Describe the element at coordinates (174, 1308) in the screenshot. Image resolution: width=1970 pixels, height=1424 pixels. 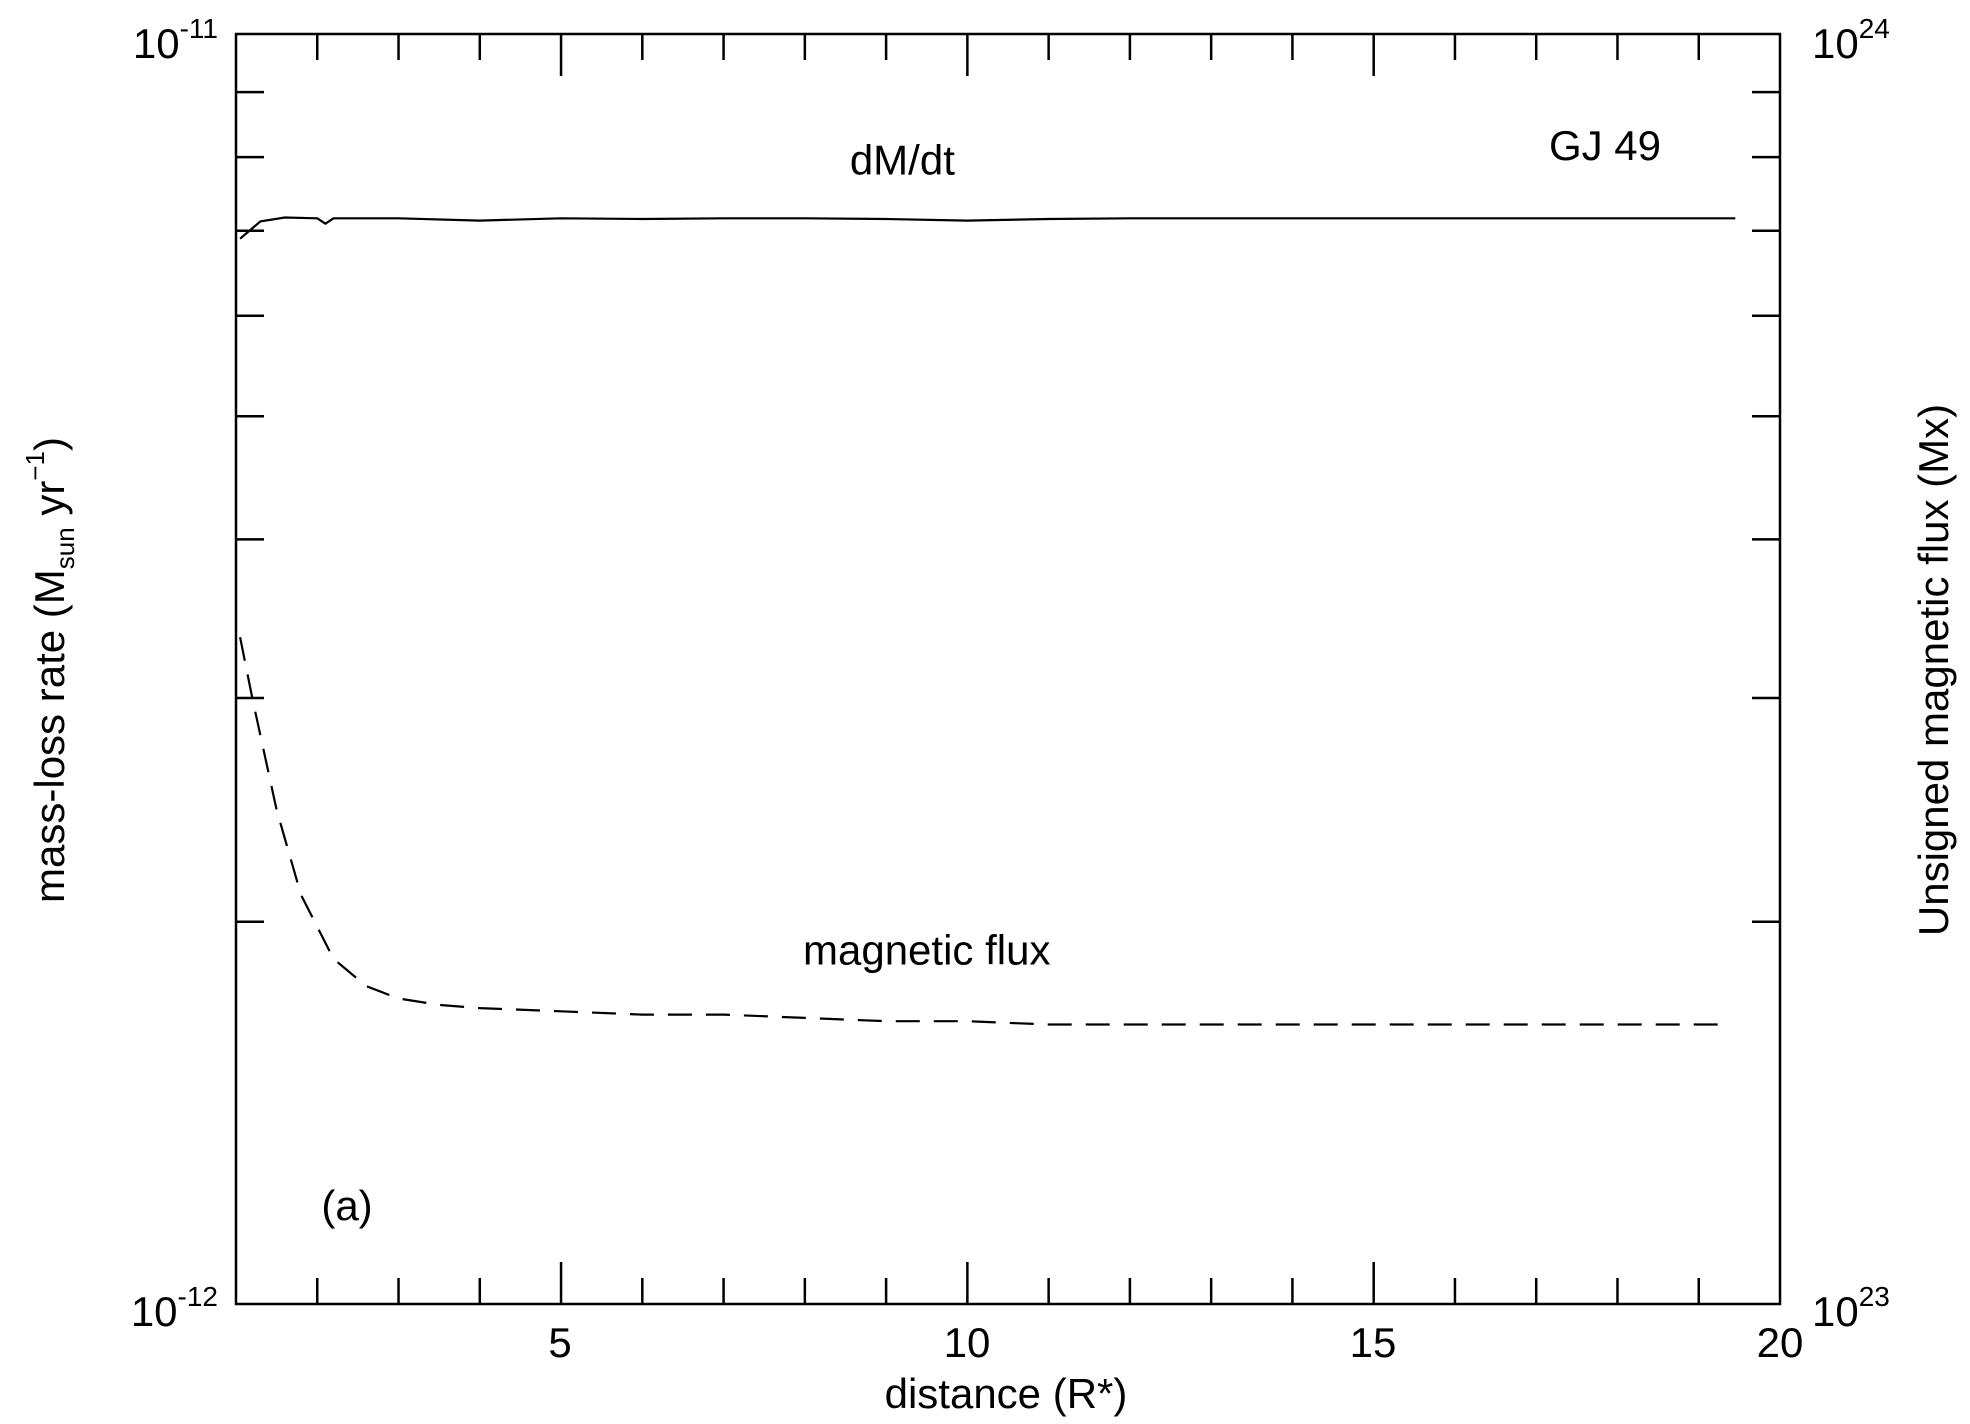
I see `y-left-bottom-tick-label: 10-12` at that location.